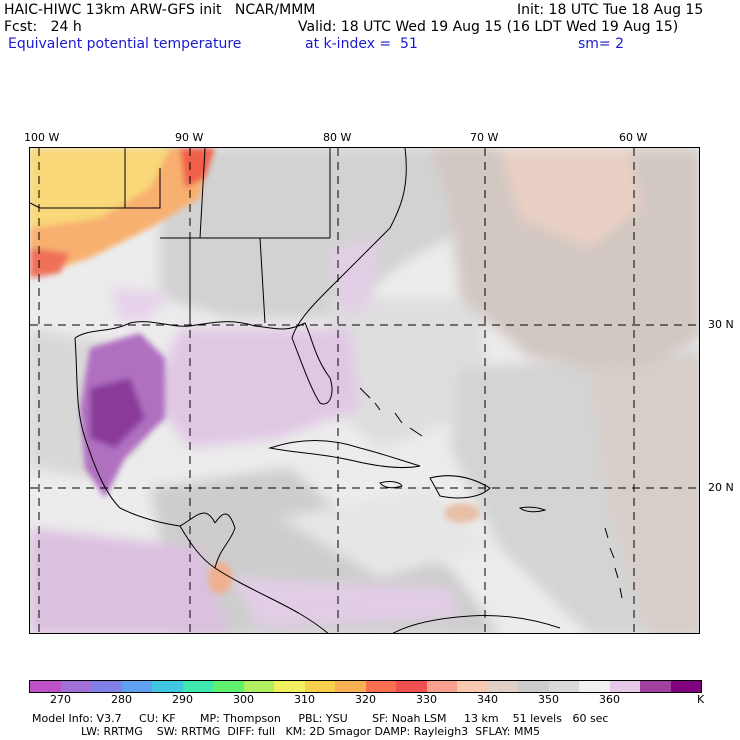  Describe the element at coordinates (121, 699) in the screenshot. I see `colorbar-tick-280: 280` at that location.